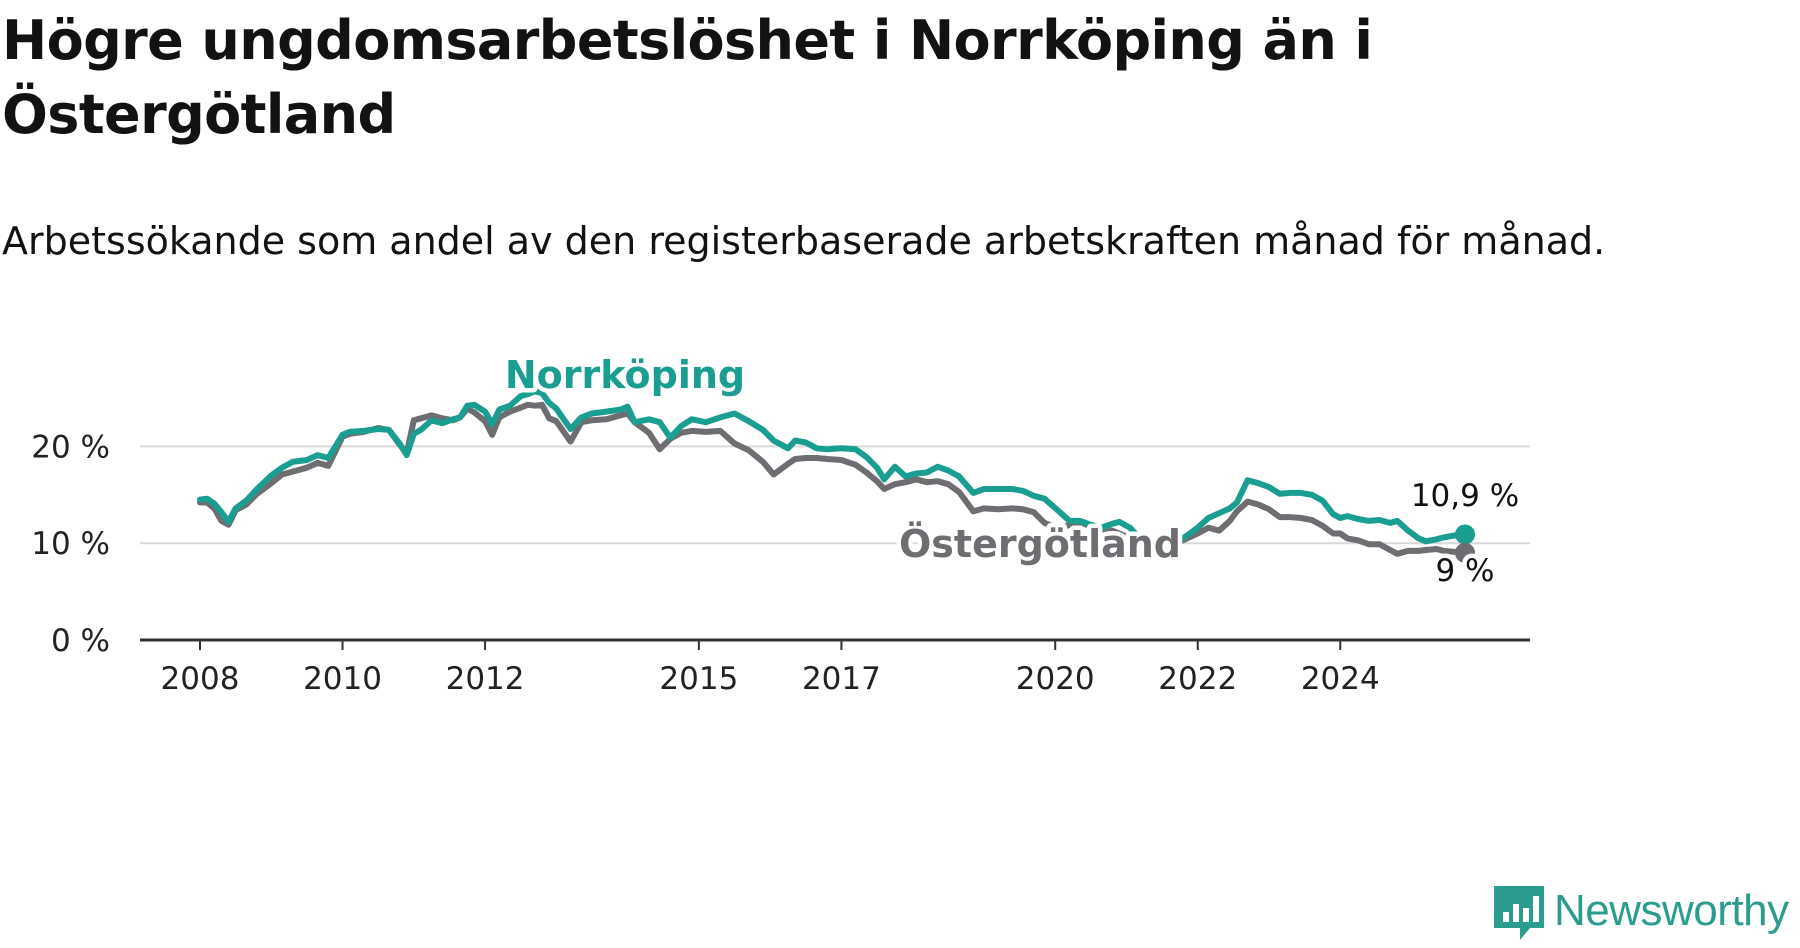  I want to click on series-label-norrkoping-text: Norrköping, so click(625, 375).